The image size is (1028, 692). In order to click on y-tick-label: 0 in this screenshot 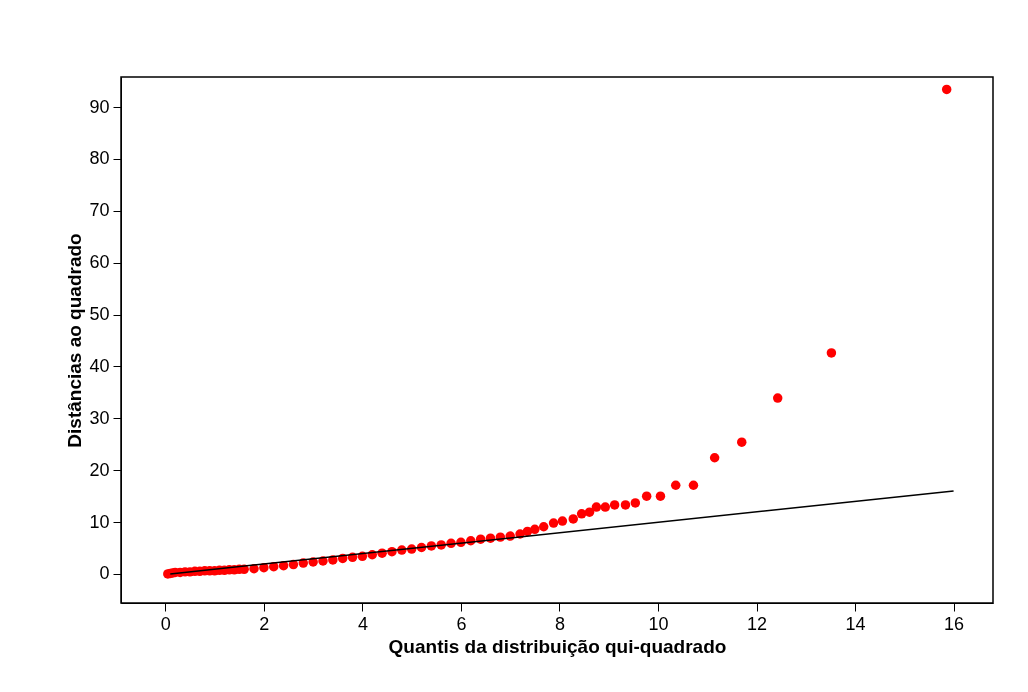, I will do `click(104, 573)`.